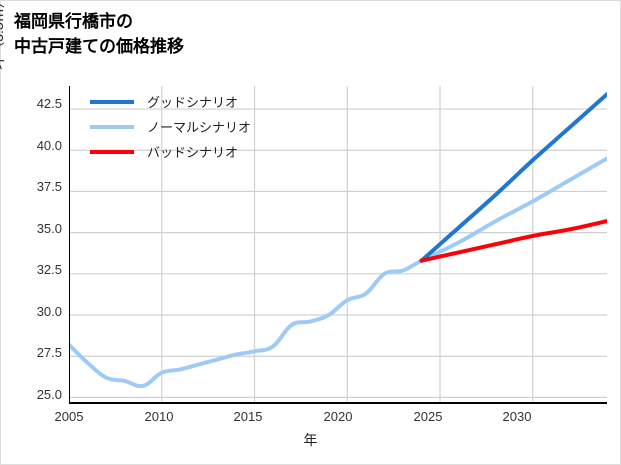 Image resolution: width=621 pixels, height=465 pixels. I want to click on y-axis-label: 坪（3.3㎡）単価（万円）, so click(4, 52).